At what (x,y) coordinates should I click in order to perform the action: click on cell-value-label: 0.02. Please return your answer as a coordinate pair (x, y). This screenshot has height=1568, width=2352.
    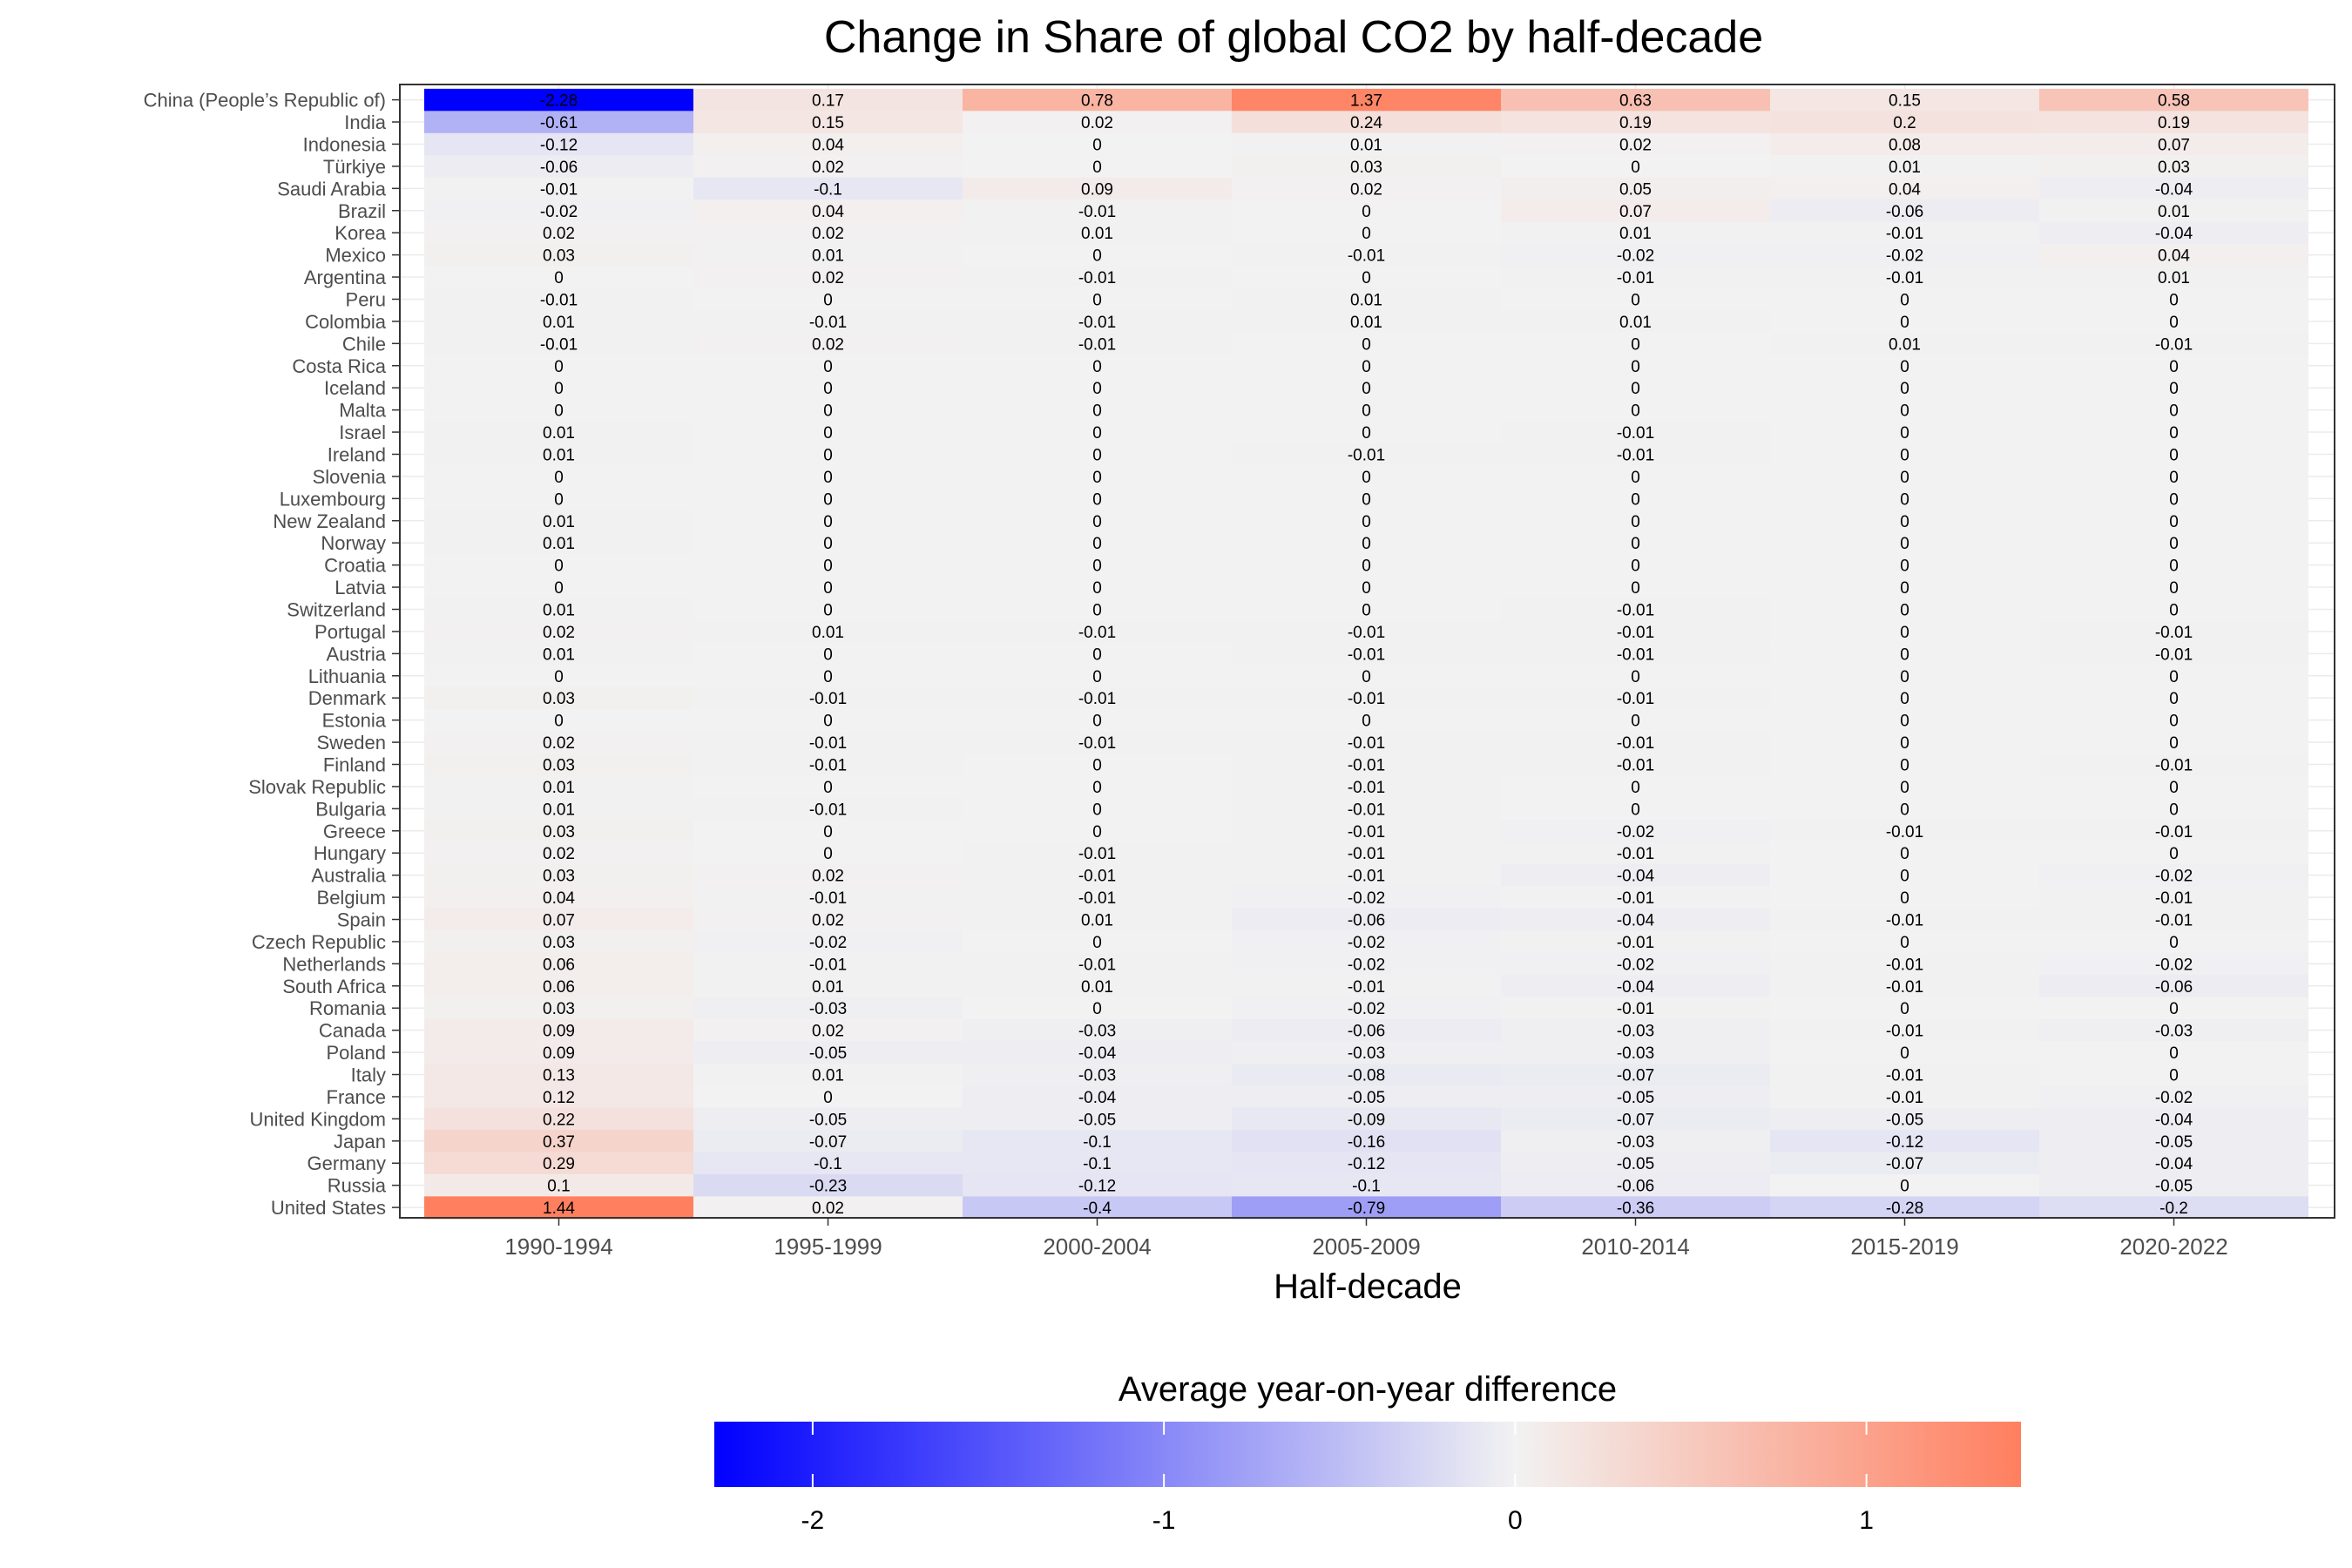
    Looking at the image, I should click on (828, 921).